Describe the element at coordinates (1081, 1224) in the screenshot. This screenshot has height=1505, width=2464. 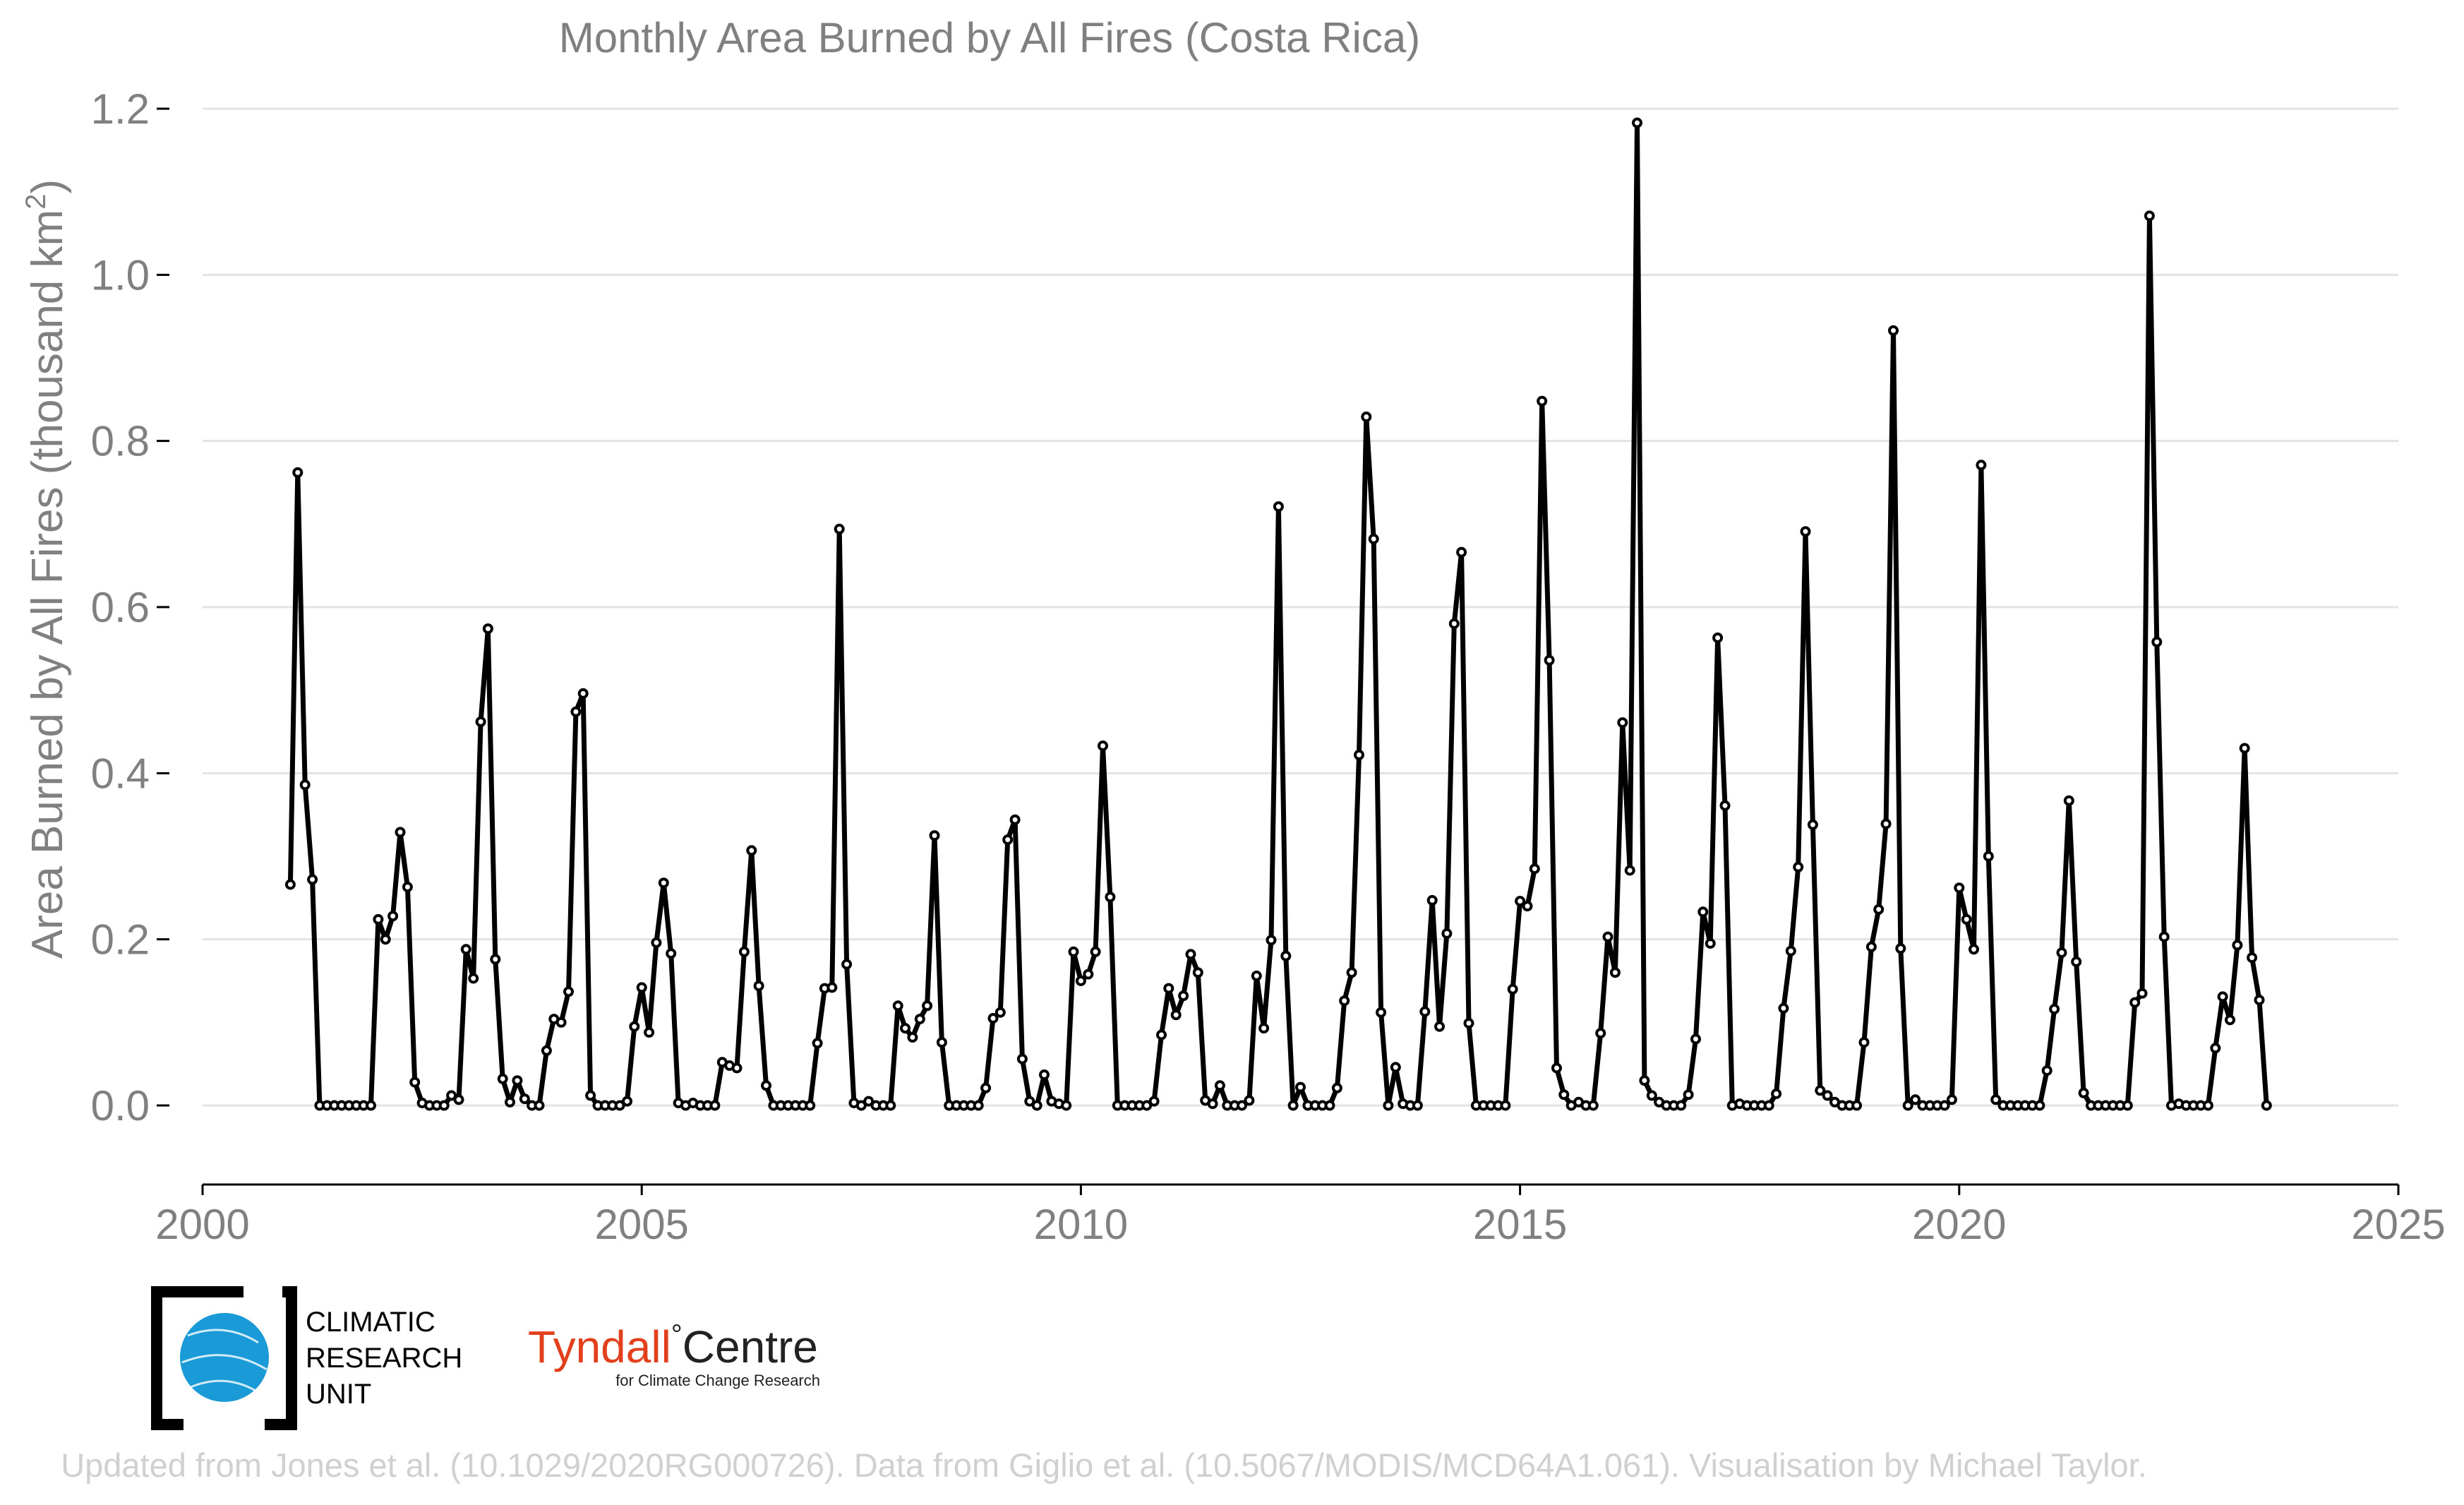
I see `x-tick-label: 2010` at that location.